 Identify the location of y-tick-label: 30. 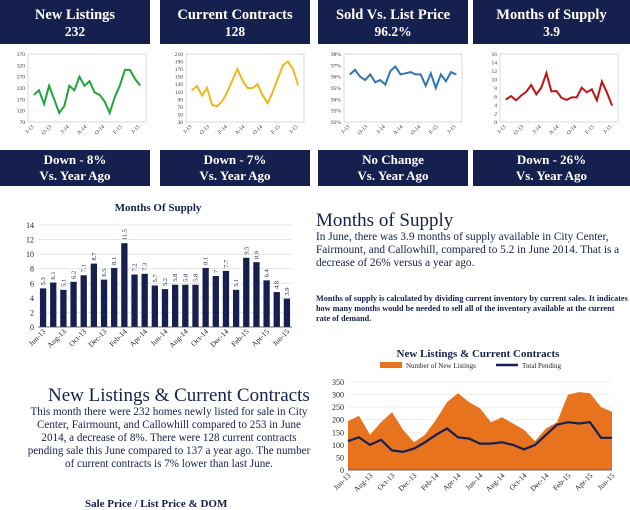
(181, 123).